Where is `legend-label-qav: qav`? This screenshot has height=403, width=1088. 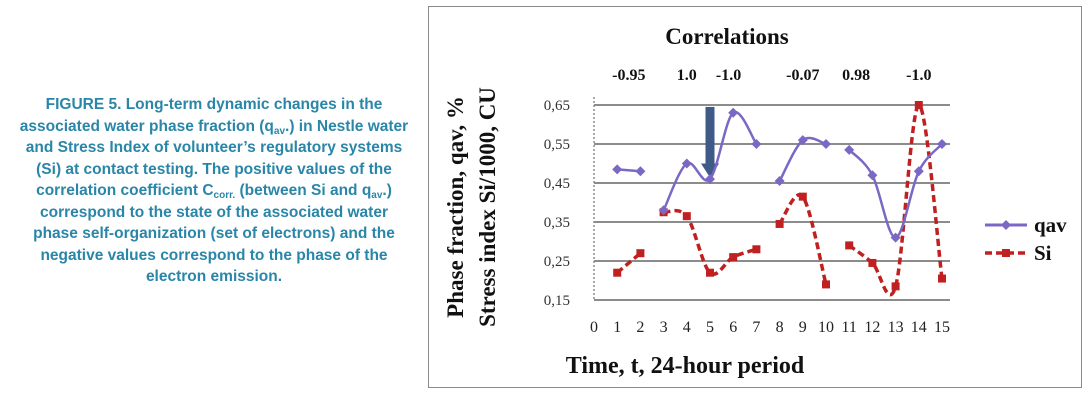 legend-label-qav: qav is located at coordinates (1050, 225).